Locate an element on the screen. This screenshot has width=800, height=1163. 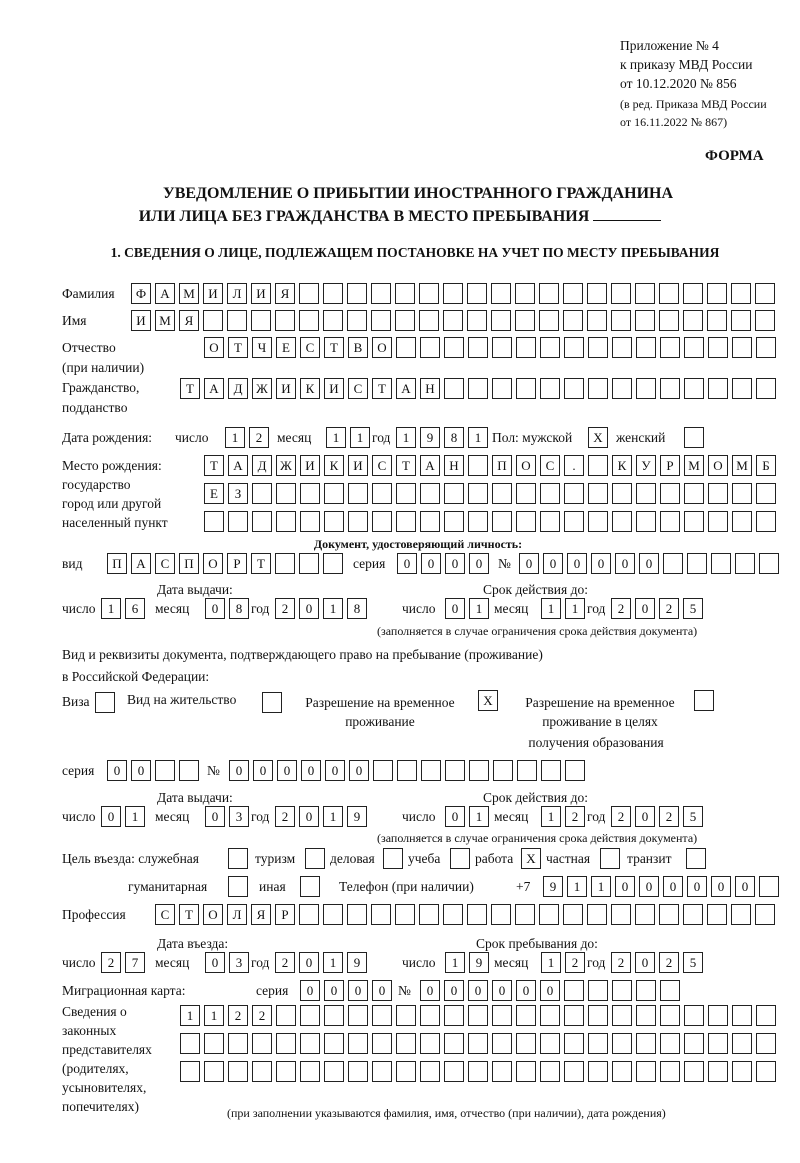
purpose-tourism-checkbox is located at coordinates (315, 858).